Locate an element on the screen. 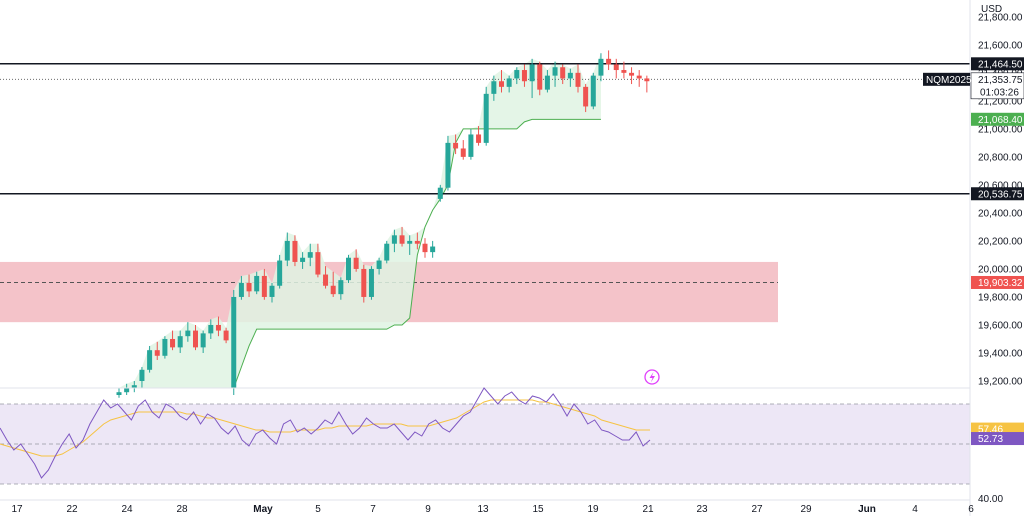  rsi-value-tag: 52.73 is located at coordinates (990, 439).